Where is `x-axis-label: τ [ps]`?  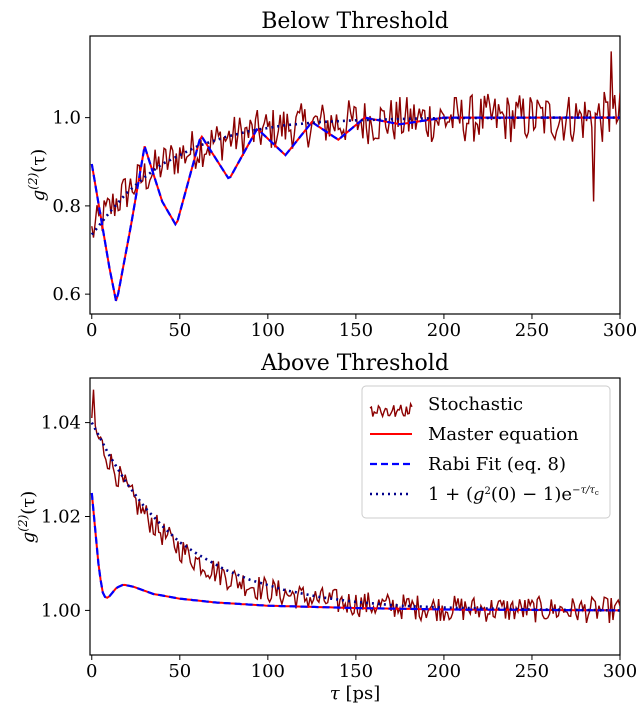
x-axis-label: τ [ps] is located at coordinates (355, 693).